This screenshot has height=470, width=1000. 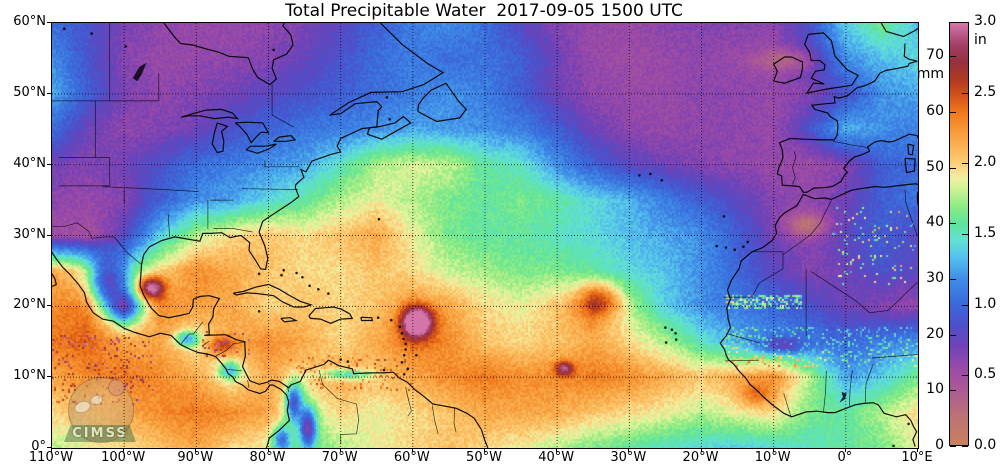 What do you see at coordinates (935, 333) in the screenshot?
I see `colorbar-mm-label: 20` at bounding box center [935, 333].